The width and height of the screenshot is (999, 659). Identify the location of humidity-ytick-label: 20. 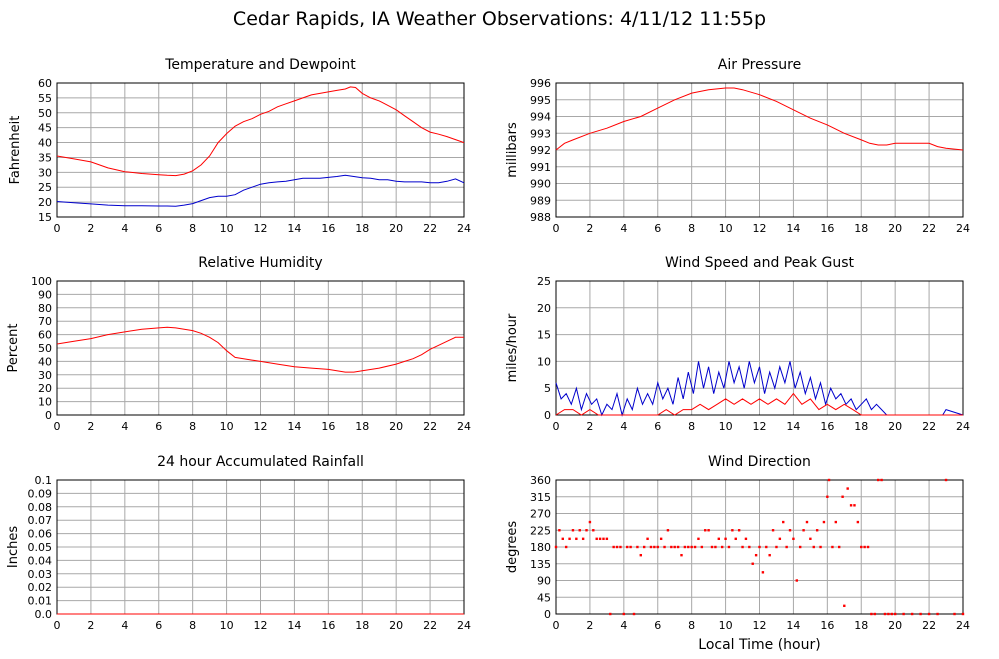
(45, 388).